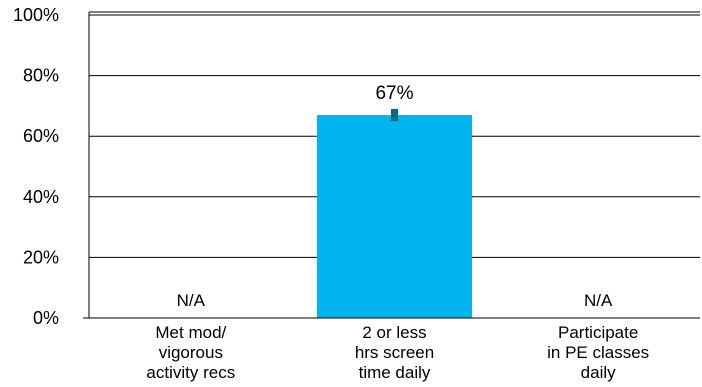 Image resolution: width=702 pixels, height=387 pixels. I want to click on x-category-label-line: activity recs, so click(190, 372).